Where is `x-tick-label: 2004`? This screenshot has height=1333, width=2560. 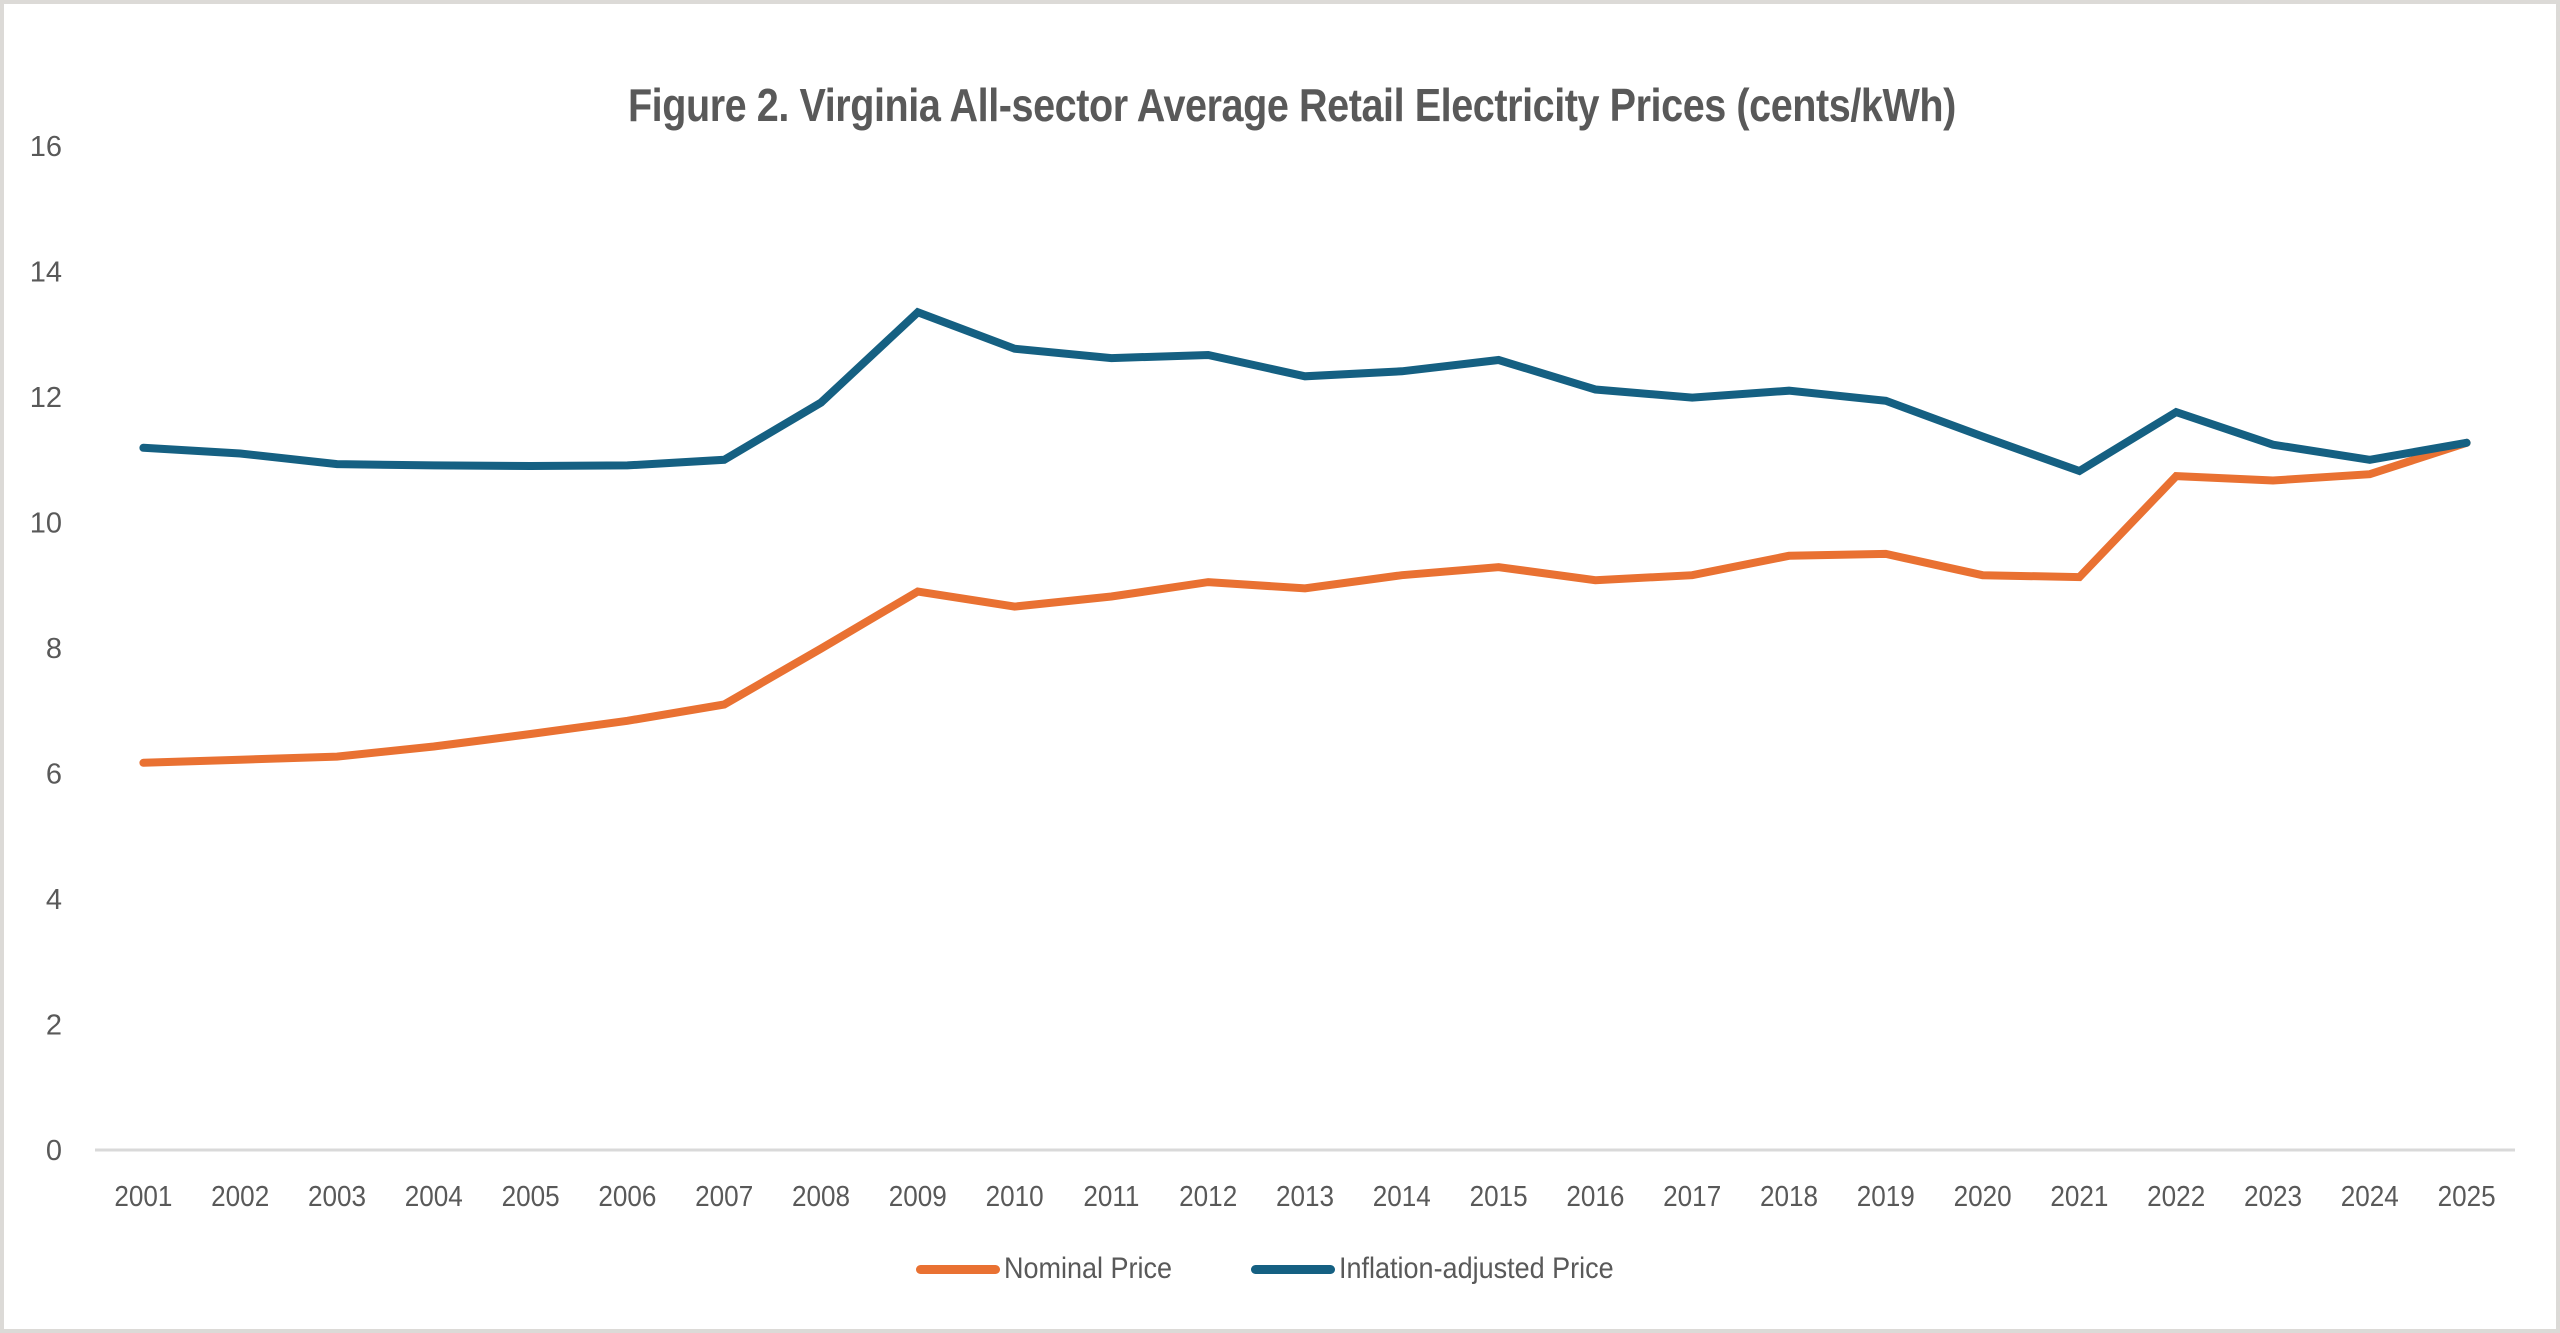
x-tick-label: 2004 is located at coordinates (434, 1196).